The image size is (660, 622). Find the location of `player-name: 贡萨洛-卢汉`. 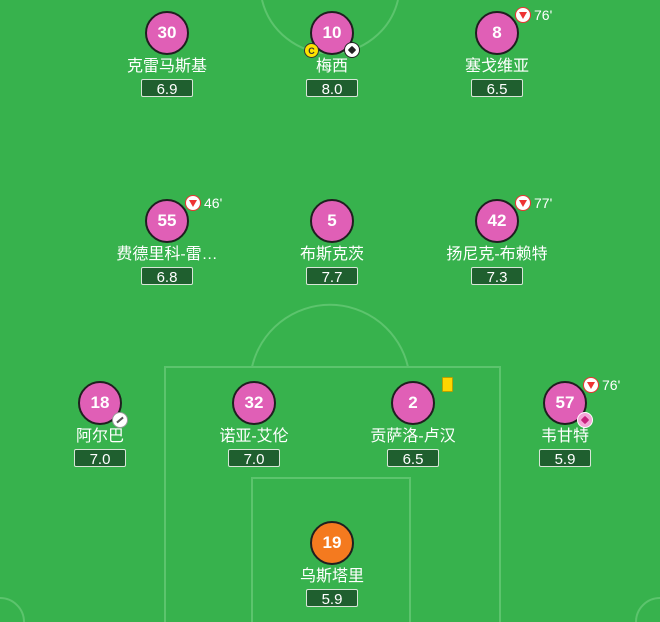

player-name: 贡萨洛-卢汉 is located at coordinates (413, 436).